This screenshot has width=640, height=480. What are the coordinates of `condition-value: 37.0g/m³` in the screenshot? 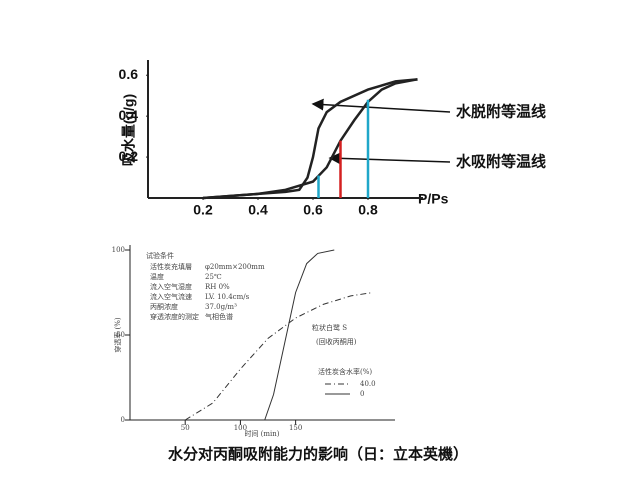 It's located at (221, 307).